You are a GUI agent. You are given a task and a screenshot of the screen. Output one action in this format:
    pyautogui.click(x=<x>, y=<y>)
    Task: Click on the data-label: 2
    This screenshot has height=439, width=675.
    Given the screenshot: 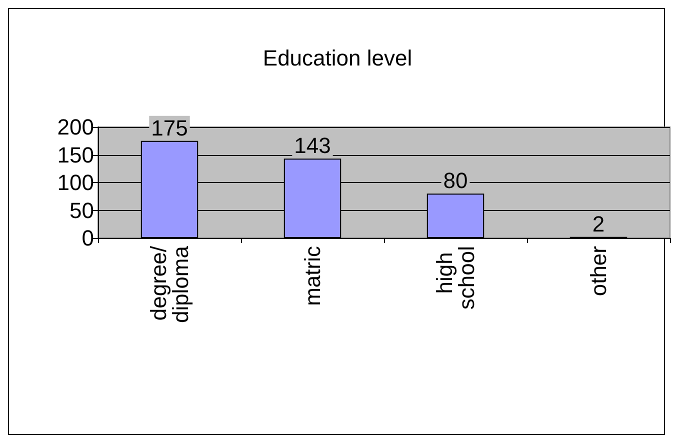 What is the action you would take?
    pyautogui.click(x=598, y=223)
    